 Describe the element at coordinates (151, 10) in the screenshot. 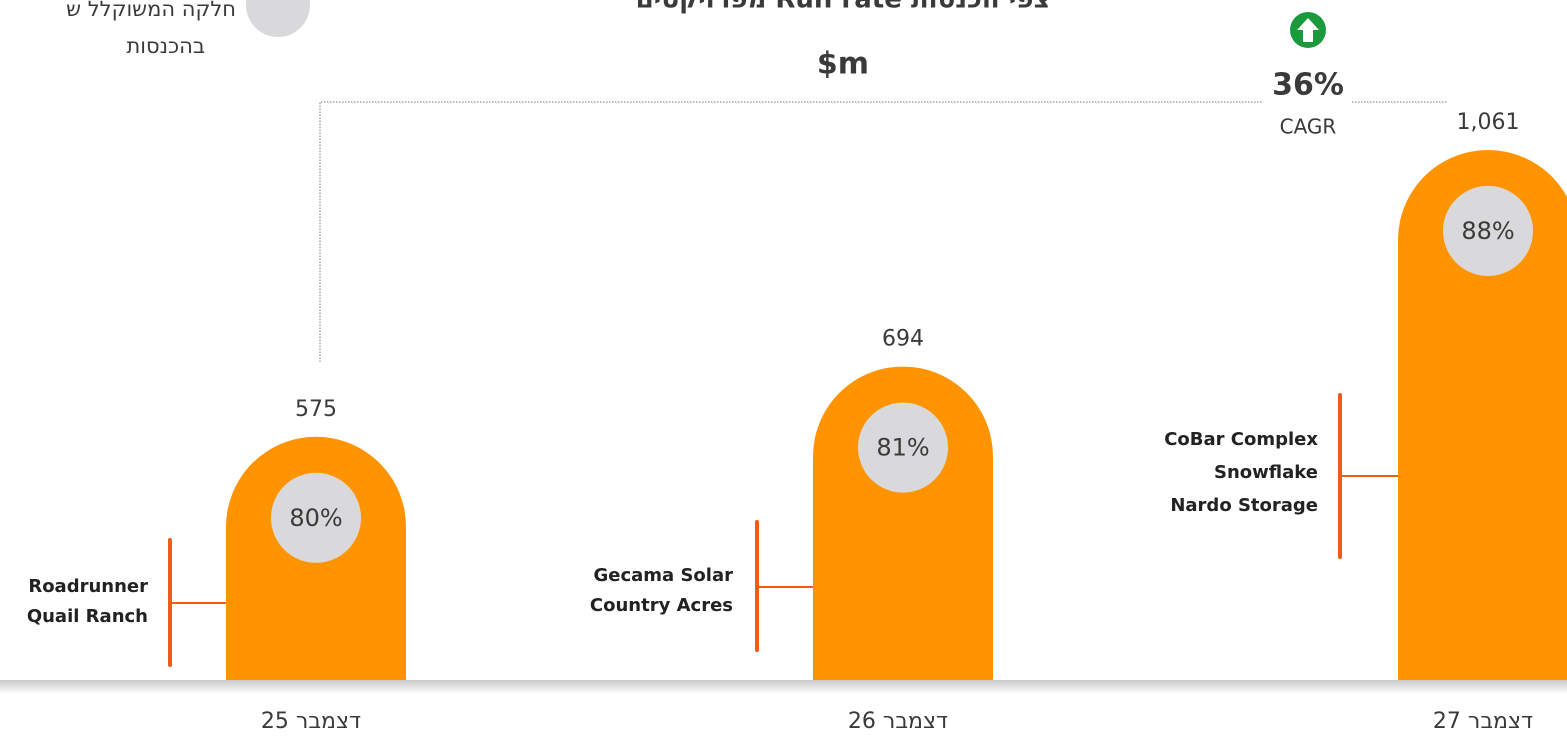

I see `legend-text: חלקה המשוקלל ש` at that location.